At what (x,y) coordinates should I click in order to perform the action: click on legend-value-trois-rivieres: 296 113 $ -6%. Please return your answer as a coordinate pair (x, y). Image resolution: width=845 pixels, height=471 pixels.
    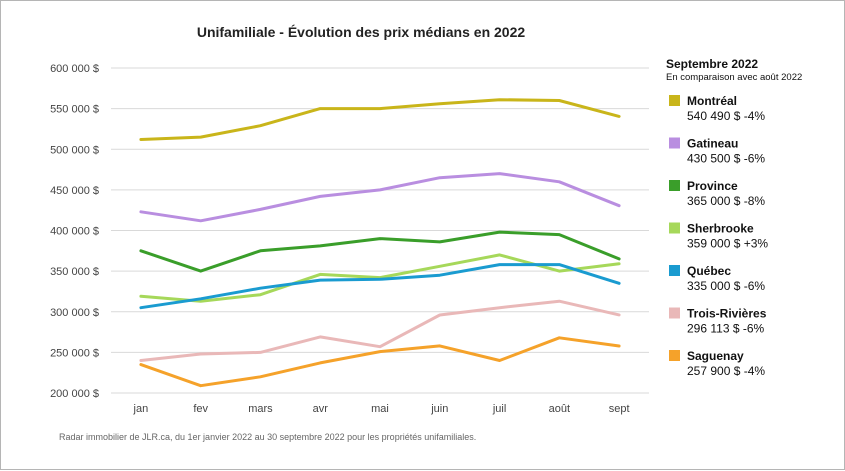
    Looking at the image, I should click on (725, 329).